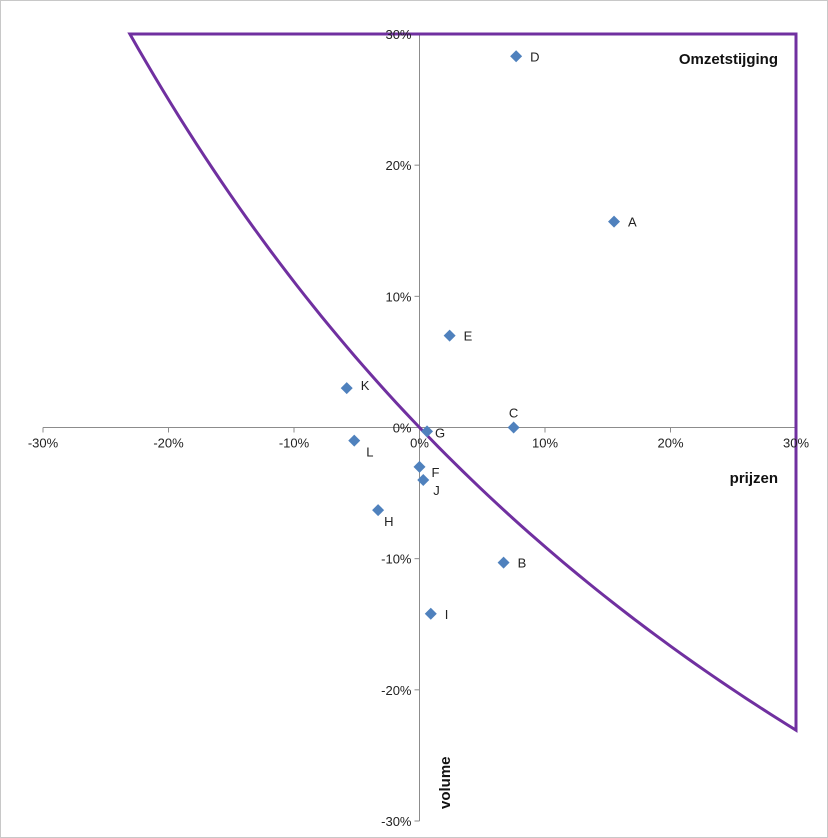  Describe the element at coordinates (449, 335) in the screenshot. I see `point-marker-e` at that location.